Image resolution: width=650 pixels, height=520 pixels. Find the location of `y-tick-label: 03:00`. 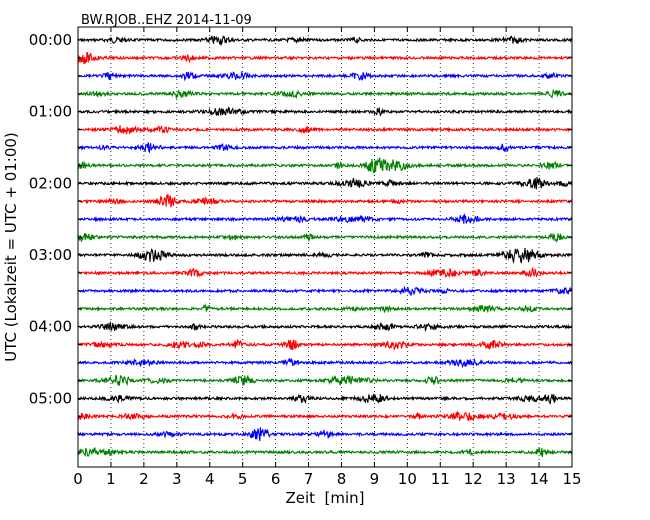

y-tick-label: 03:00 is located at coordinates (50, 255).